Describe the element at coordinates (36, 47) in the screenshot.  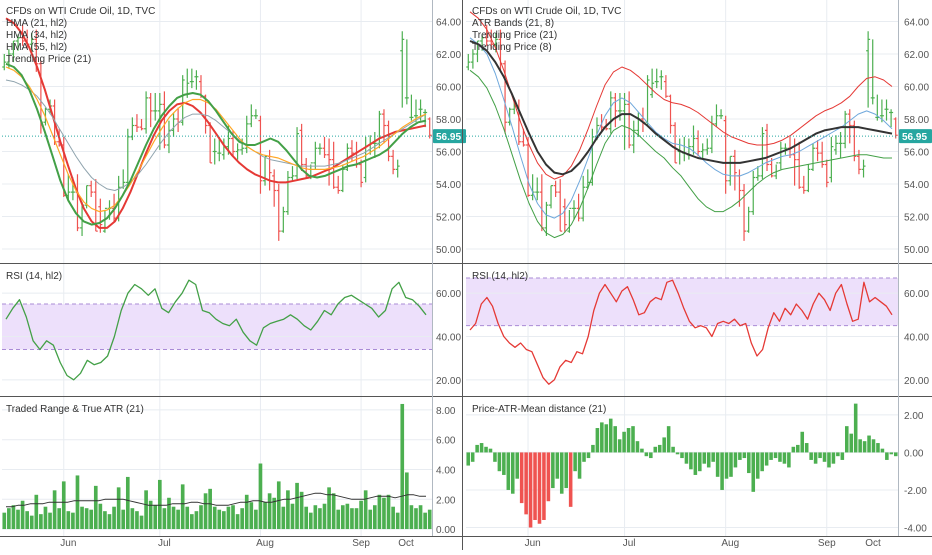
I see `indicator-legend: HMA (55, hl2)` at that location.